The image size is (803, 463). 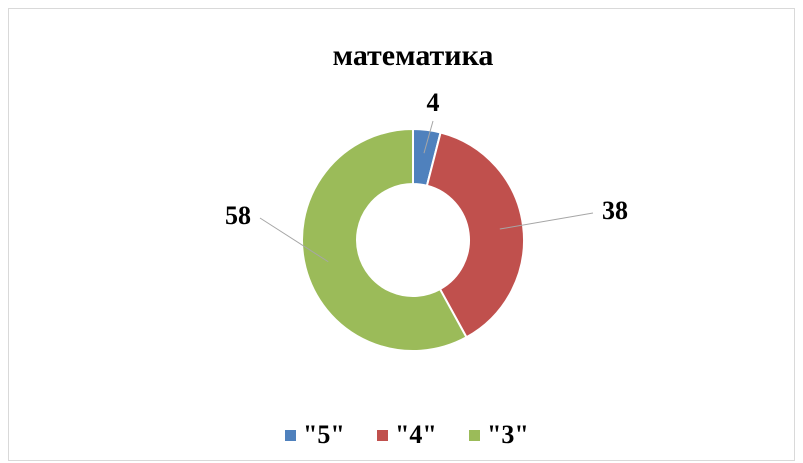 I want to click on legend-label: "5", so click(x=324, y=434).